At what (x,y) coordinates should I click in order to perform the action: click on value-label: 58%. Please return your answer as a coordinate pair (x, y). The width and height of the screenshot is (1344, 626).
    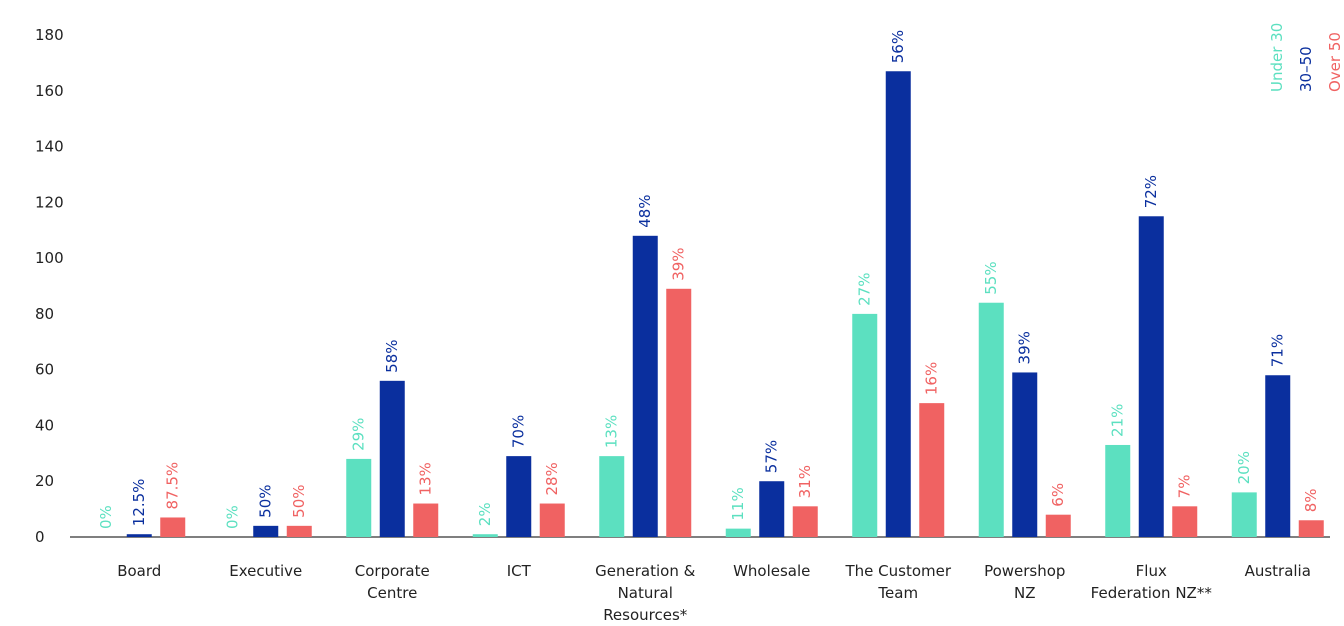
    Looking at the image, I should click on (392, 355).